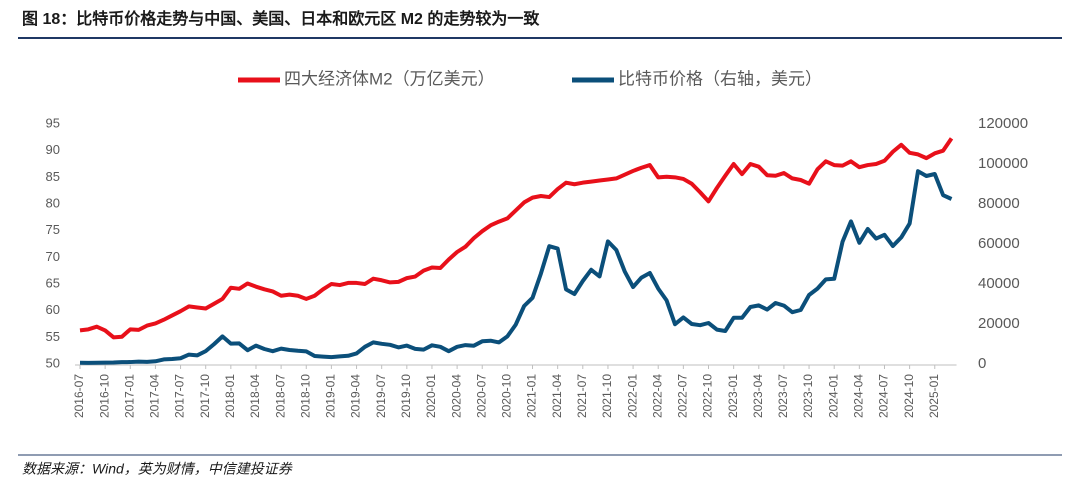  I want to click on y-tick-label: 65, so click(53, 282).